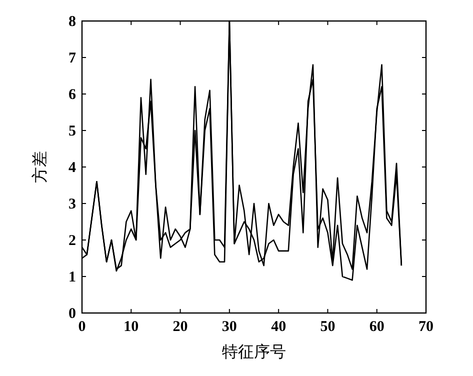 This screenshot has width=473, height=376. I want to click on x-tick-label: 20, so click(180, 327).